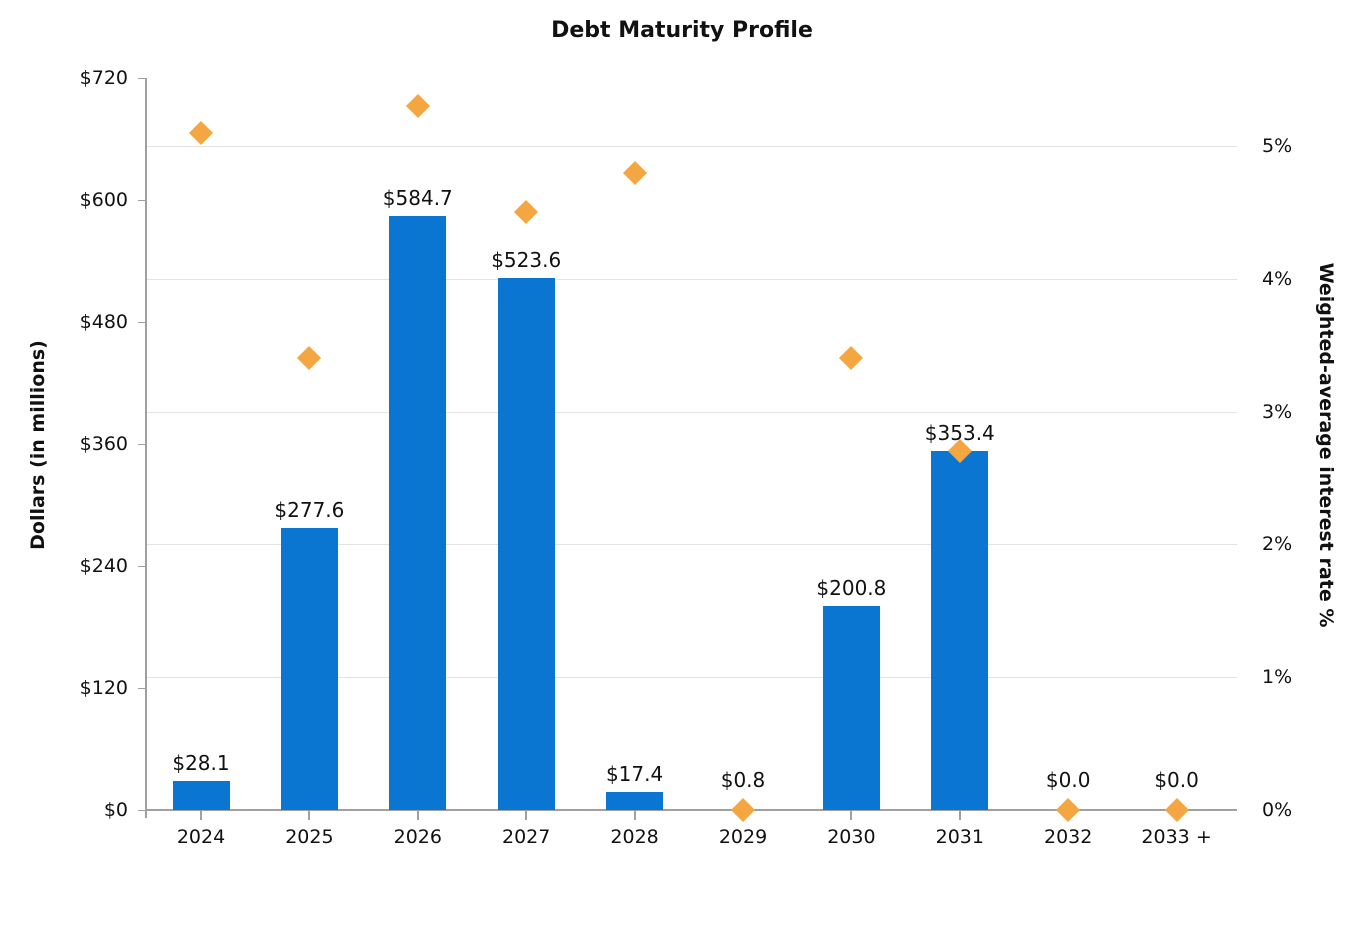  I want to click on x-axis-line, so click(691, 810).